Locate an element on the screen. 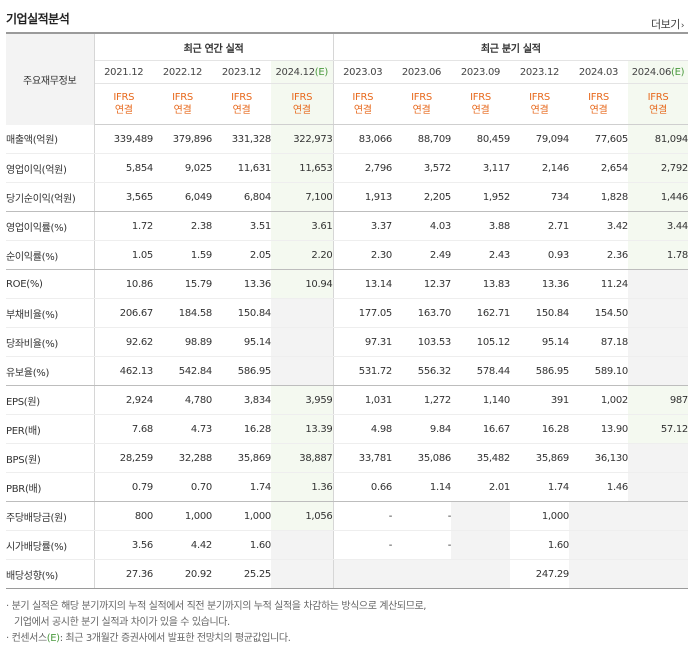  value-cell: 11,653 is located at coordinates (302, 168).